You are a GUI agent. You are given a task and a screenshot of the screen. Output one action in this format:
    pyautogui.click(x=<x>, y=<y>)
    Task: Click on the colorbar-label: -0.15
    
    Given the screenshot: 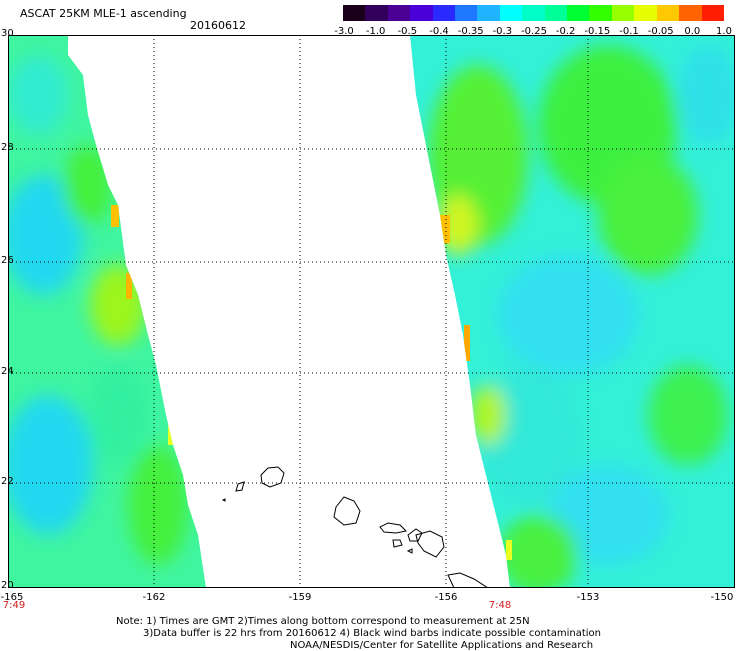 What is the action you would take?
    pyautogui.click(x=597, y=31)
    